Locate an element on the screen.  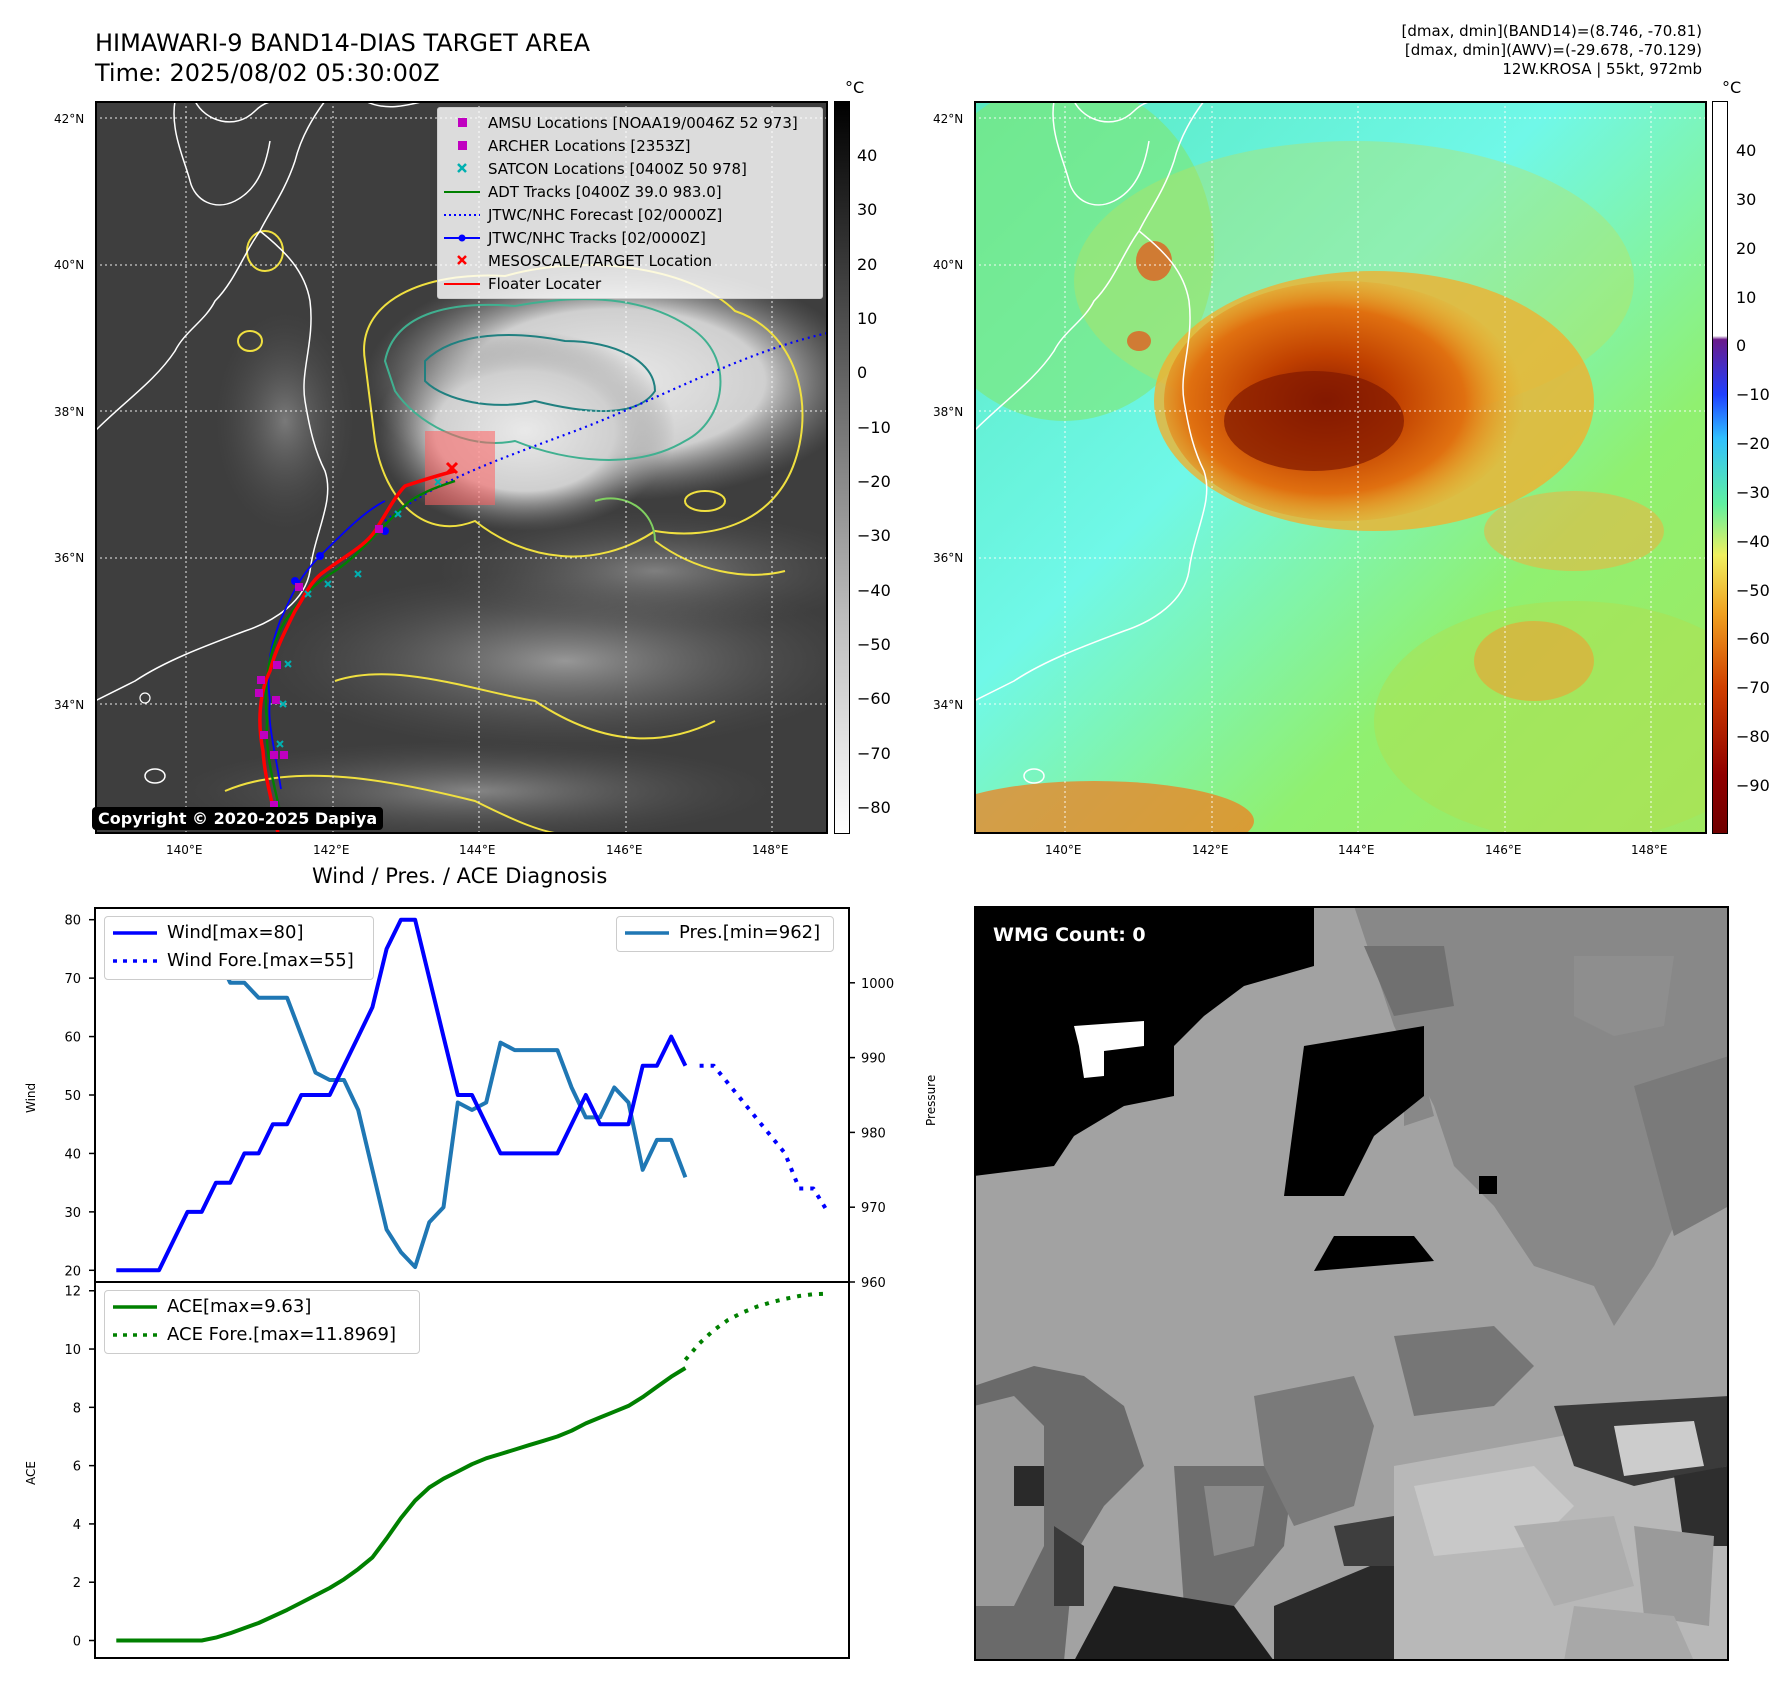
ir-colorbar-label: −40 is located at coordinates (874, 590).